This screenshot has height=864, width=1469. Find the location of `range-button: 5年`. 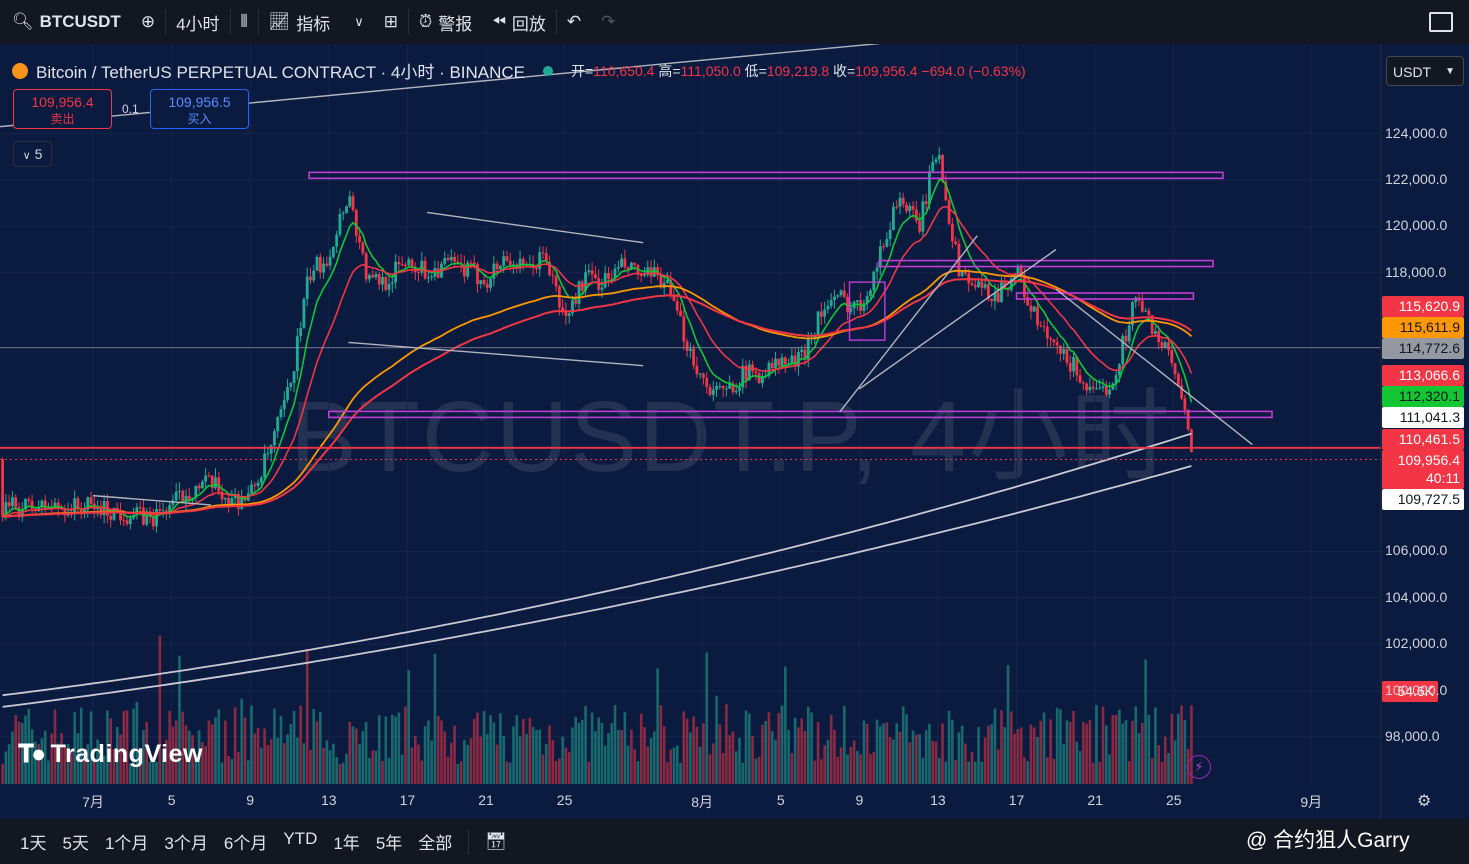

range-button: 5年 is located at coordinates (389, 843).